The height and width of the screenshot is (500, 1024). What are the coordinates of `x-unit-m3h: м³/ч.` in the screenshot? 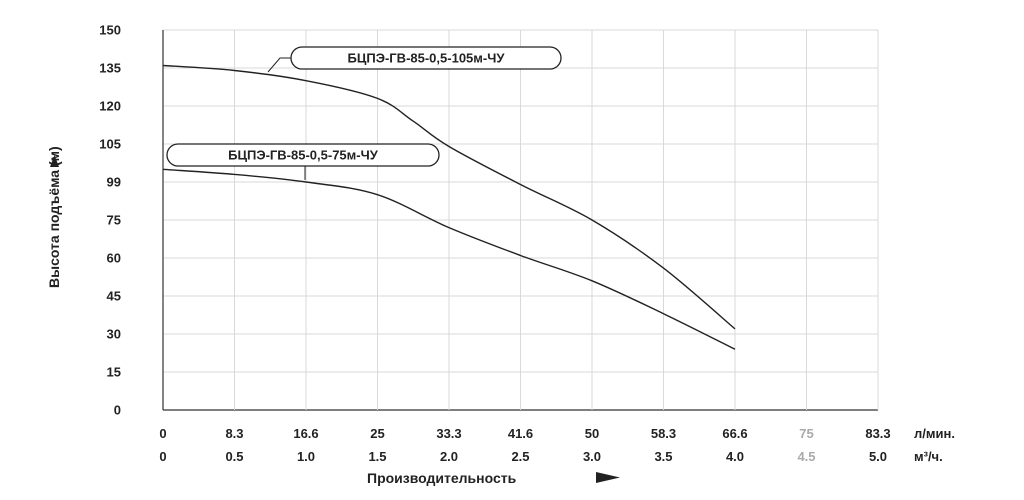 It's located at (928, 456).